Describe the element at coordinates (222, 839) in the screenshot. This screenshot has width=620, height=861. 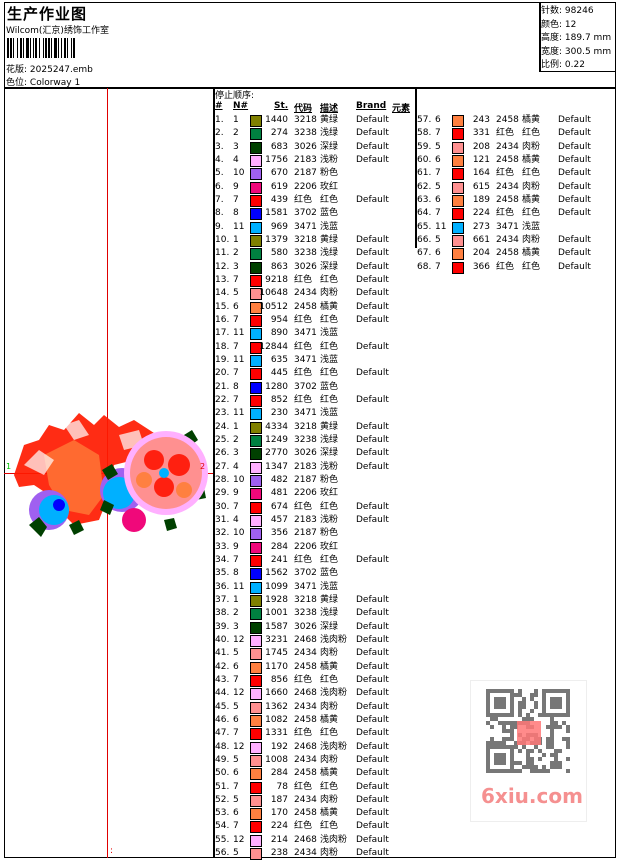
I see `row-index: 55.` at that location.